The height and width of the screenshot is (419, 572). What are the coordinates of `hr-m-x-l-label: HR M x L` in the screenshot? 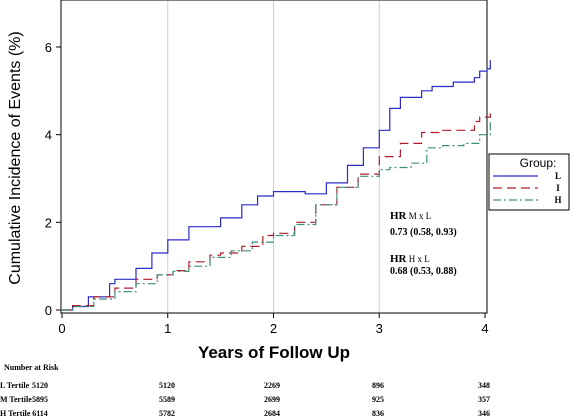 It's located at (410, 216).